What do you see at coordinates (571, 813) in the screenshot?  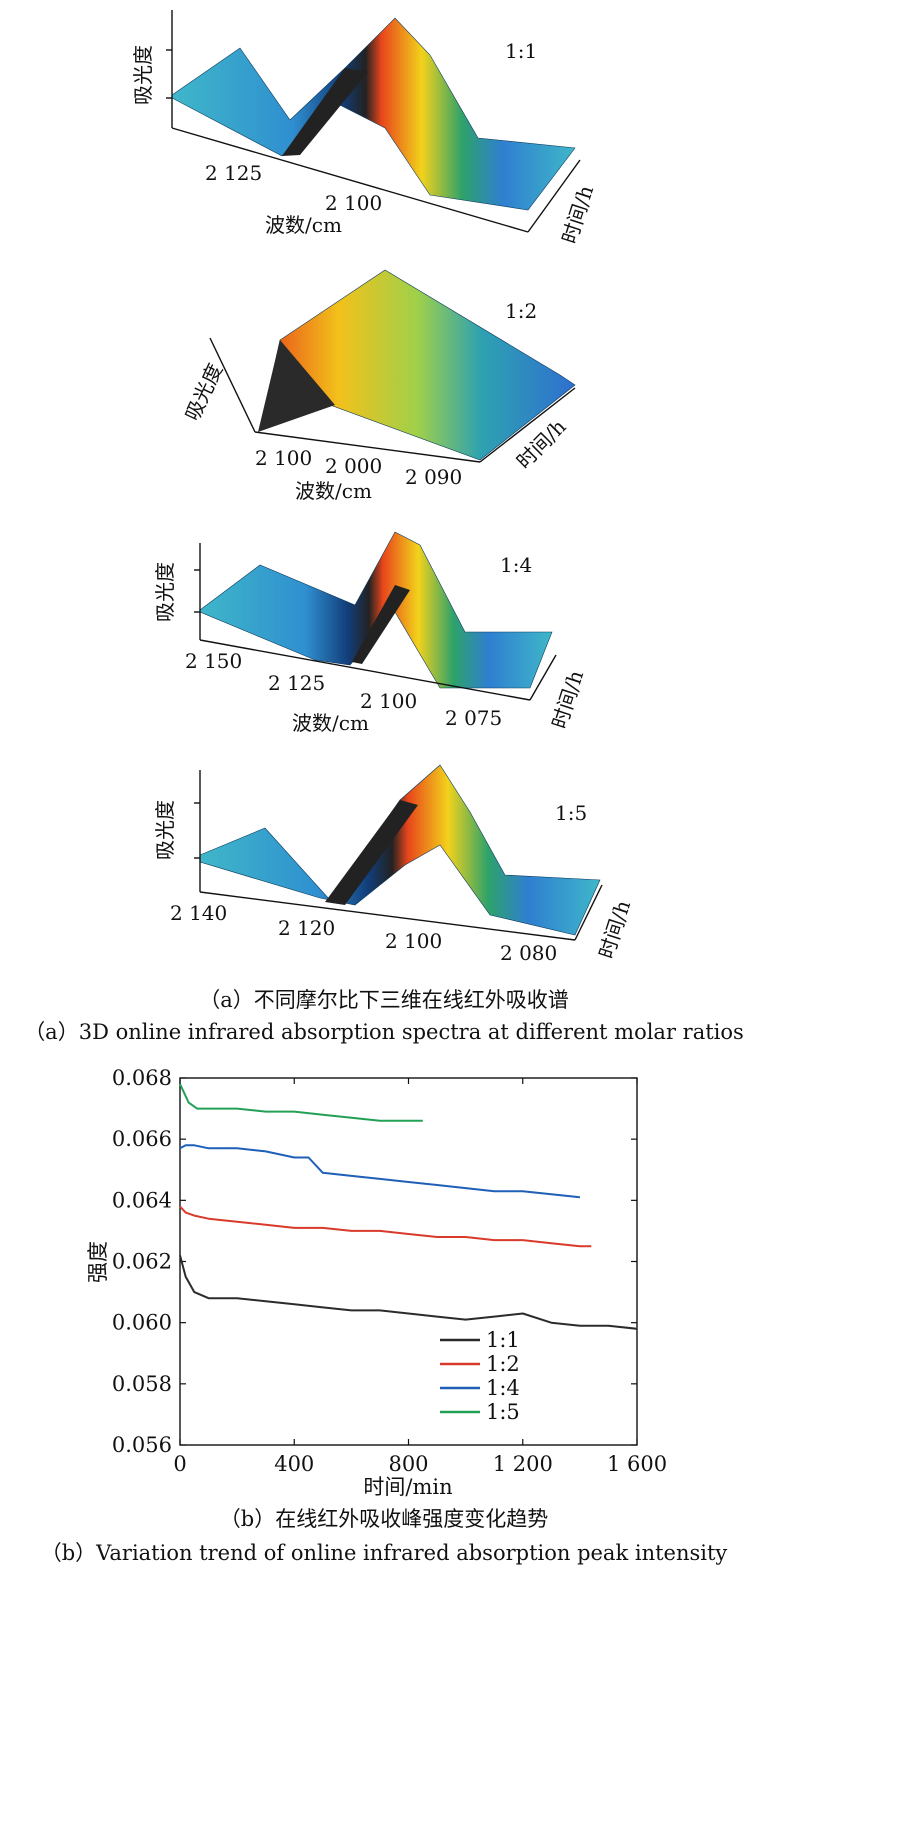 I see `ratio-label-1-5: 1:5` at bounding box center [571, 813].